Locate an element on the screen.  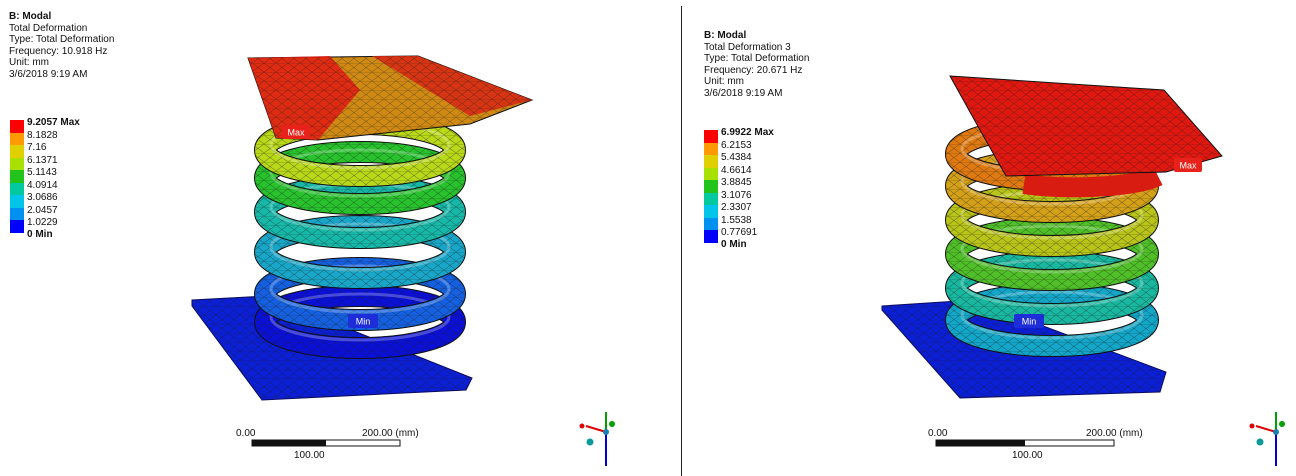
legend-max-label: 6.9922 Max is located at coordinates (747, 132).